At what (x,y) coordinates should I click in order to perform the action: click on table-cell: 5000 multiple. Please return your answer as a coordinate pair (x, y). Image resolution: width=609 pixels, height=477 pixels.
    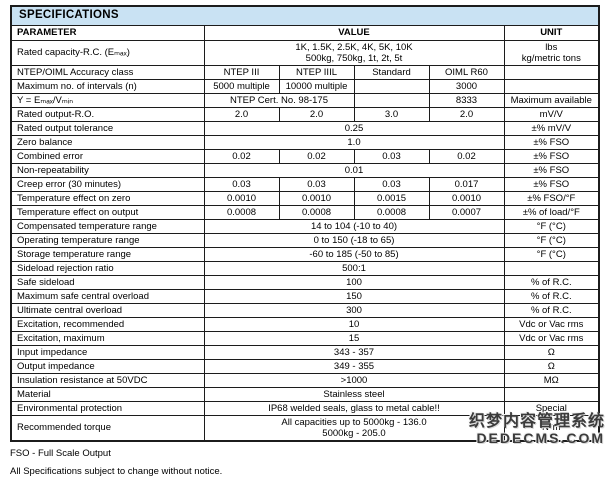
    Looking at the image, I should click on (241, 86).